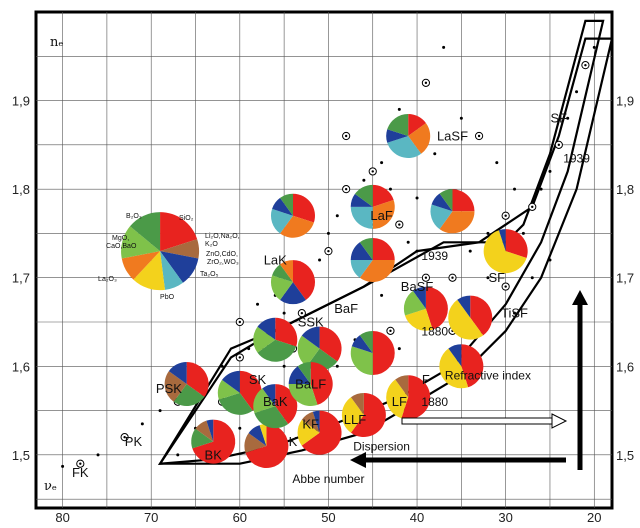 Image resolution: width=640 pixels, height=528 pixels. Describe the element at coordinates (50, 486) in the screenshot. I see `x-axis-label: νₑ` at that location.